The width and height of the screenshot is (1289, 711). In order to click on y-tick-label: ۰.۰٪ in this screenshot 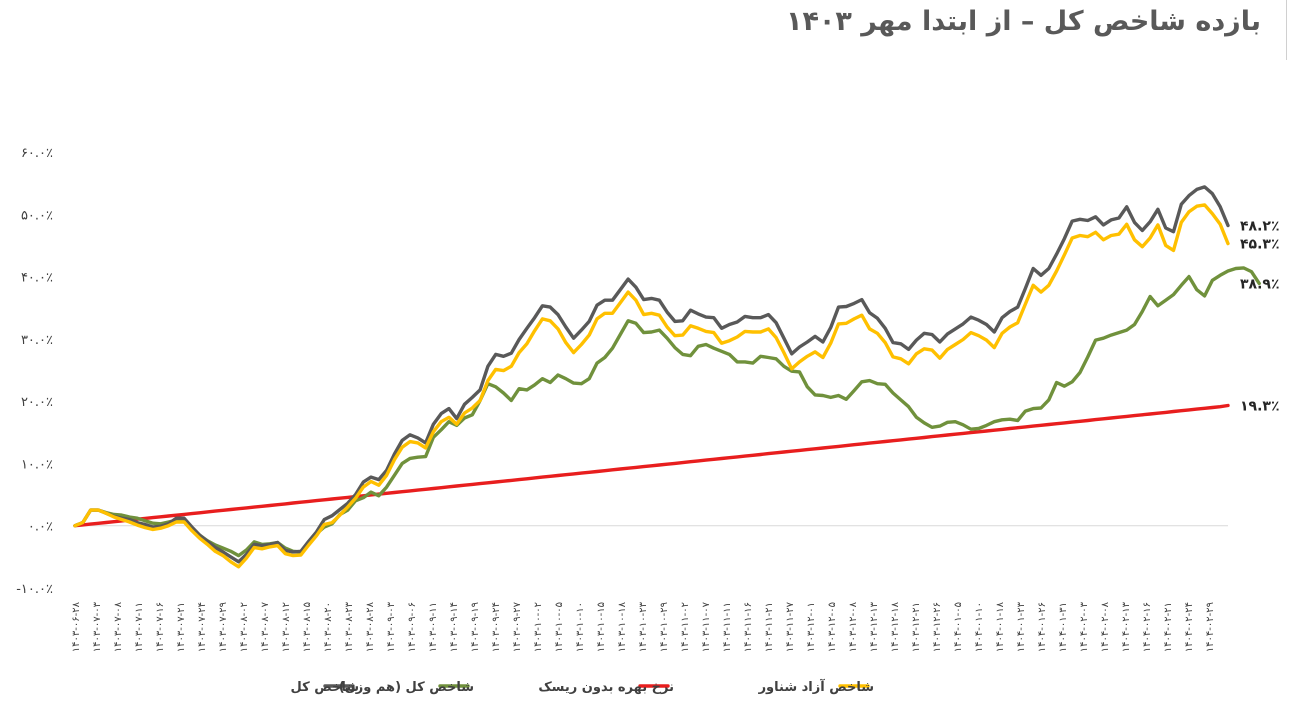, I will do `click(40, 527)`.